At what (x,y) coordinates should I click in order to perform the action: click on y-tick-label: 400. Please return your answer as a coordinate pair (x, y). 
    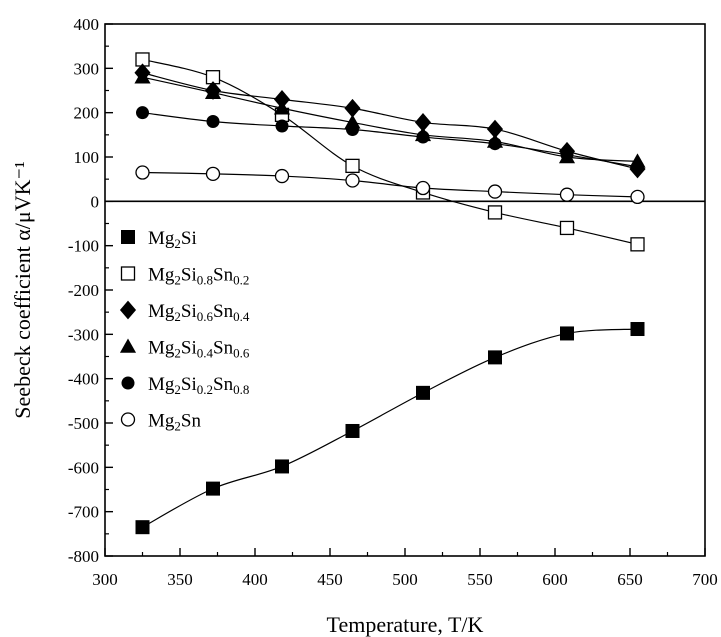
    Looking at the image, I should click on (87, 24).